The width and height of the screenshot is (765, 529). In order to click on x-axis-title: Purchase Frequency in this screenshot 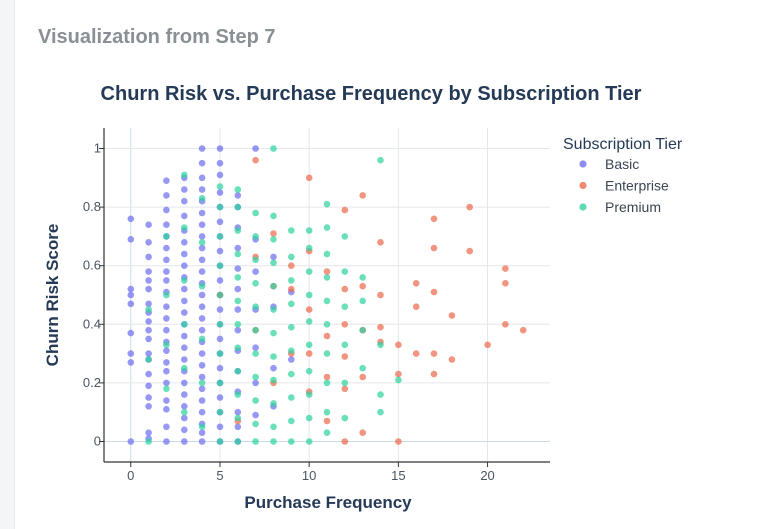, I will do `click(328, 502)`.